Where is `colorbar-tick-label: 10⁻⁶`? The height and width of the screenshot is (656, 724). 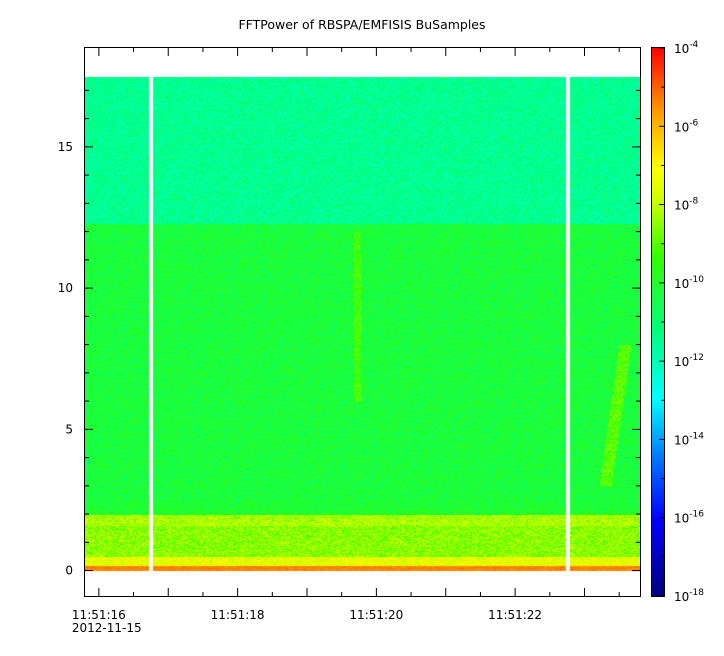 colorbar-tick-label: 10⁻⁶ is located at coordinates (686, 126).